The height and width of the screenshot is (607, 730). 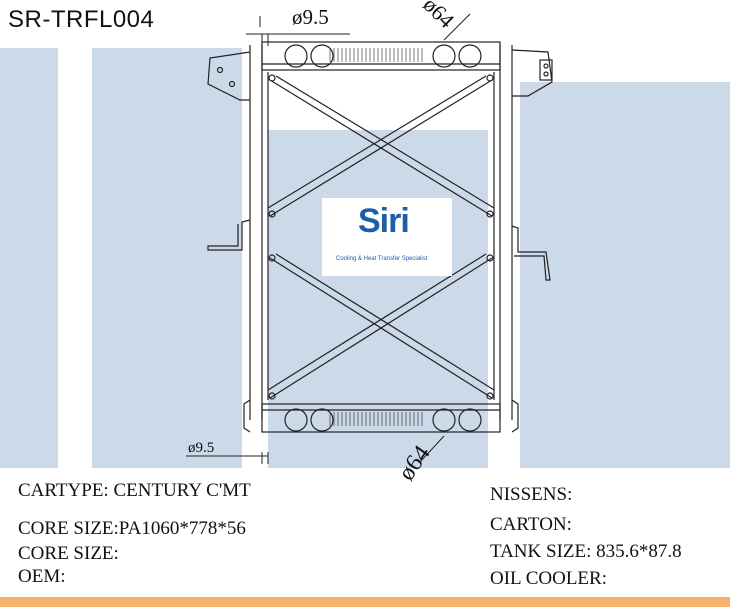 What do you see at coordinates (167, 258) in the screenshot?
I see `background-band-mid` at bounding box center [167, 258].